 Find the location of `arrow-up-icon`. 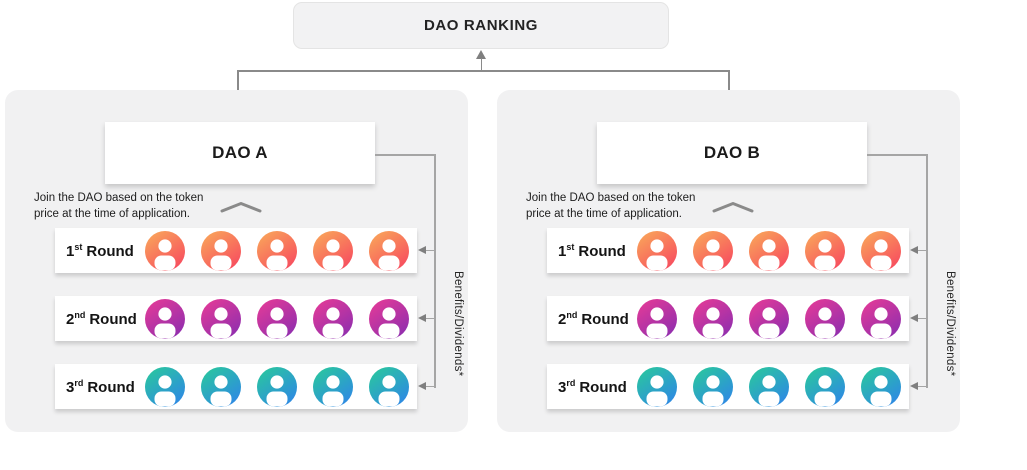

arrow-up-icon is located at coordinates (481, 54).